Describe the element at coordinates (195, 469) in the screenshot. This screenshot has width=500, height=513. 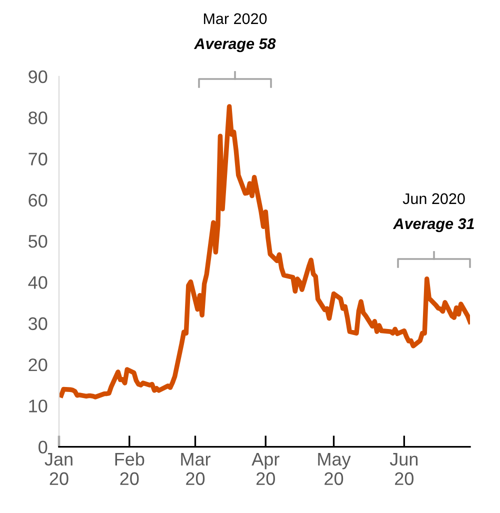
I see `x-tick-label: Mar 20` at that location.